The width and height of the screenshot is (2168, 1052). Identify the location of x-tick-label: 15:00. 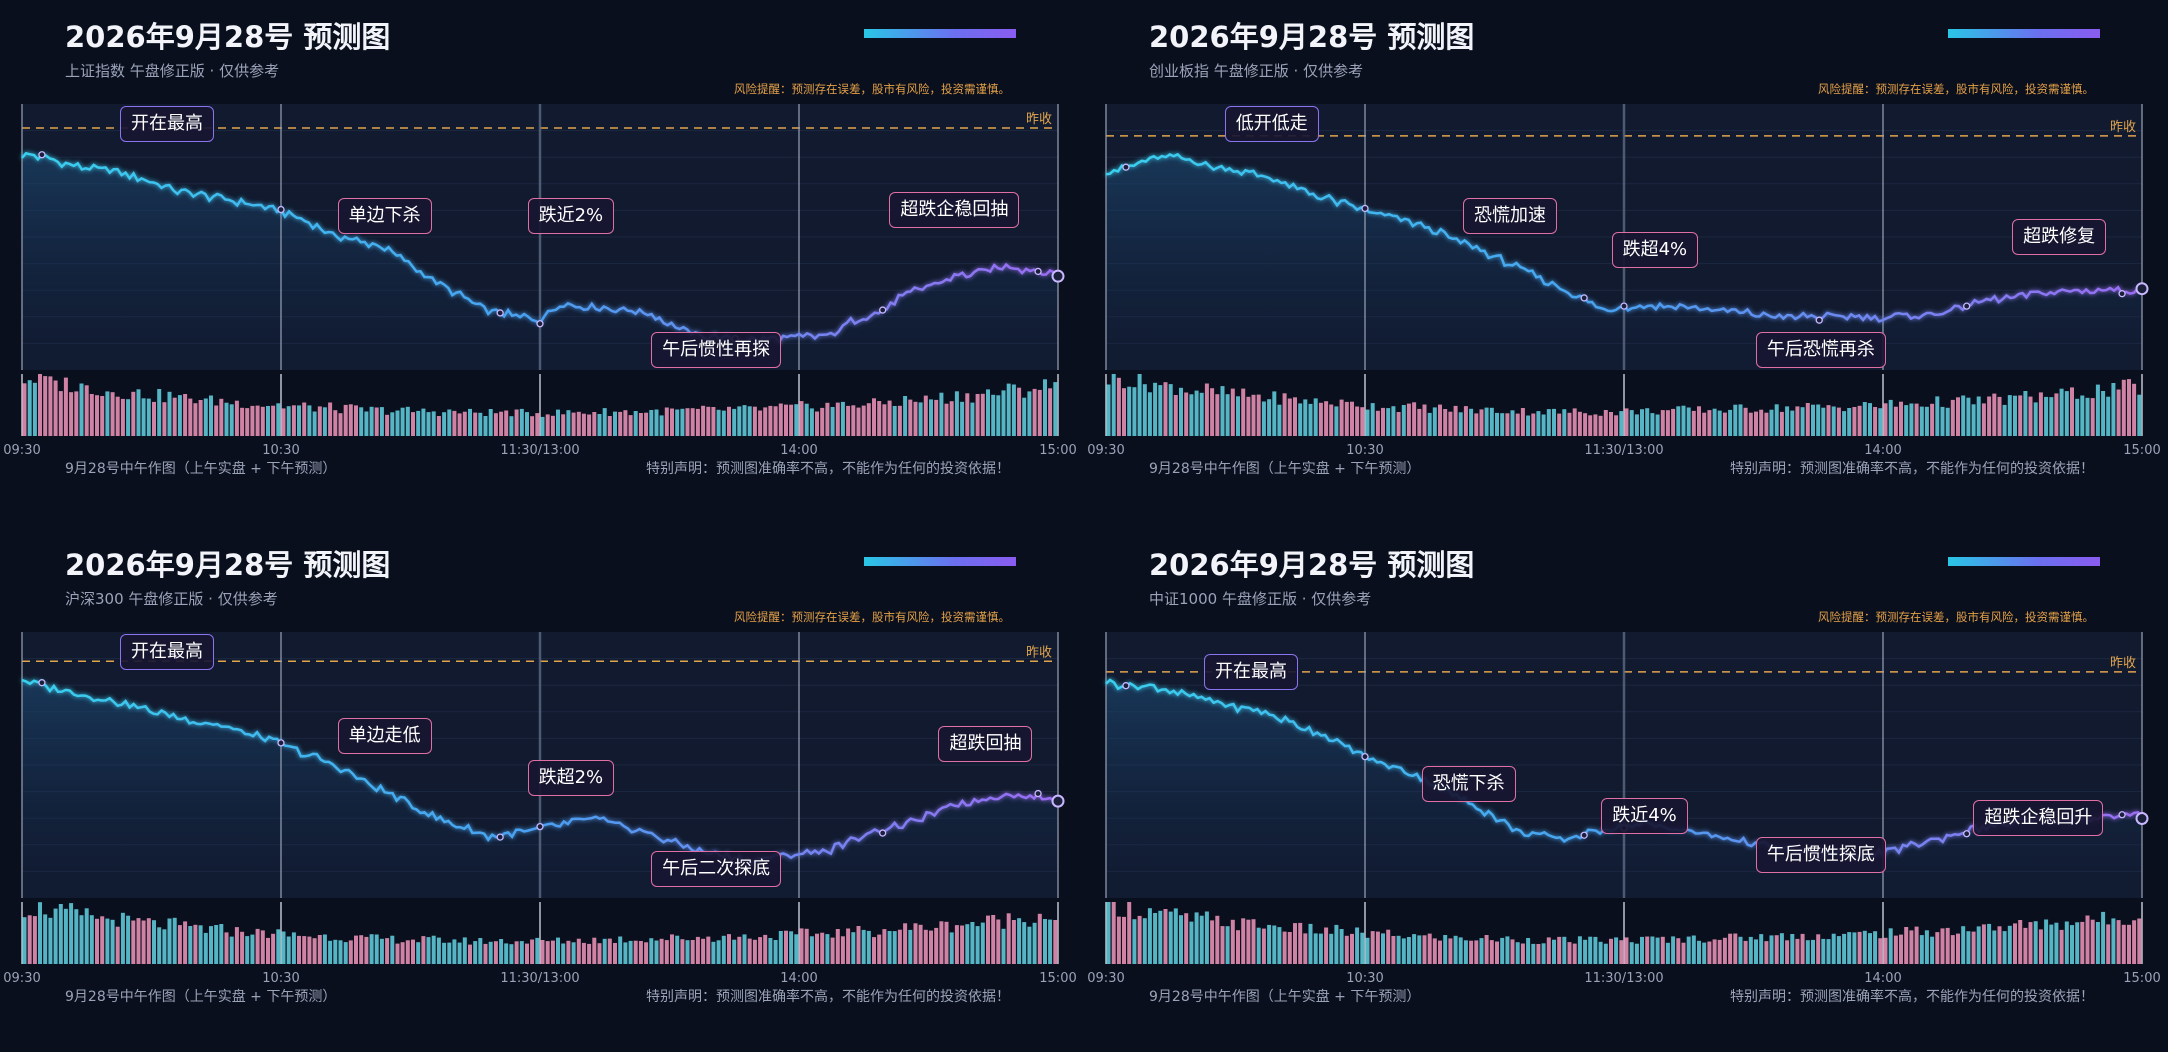
(1057, 450).